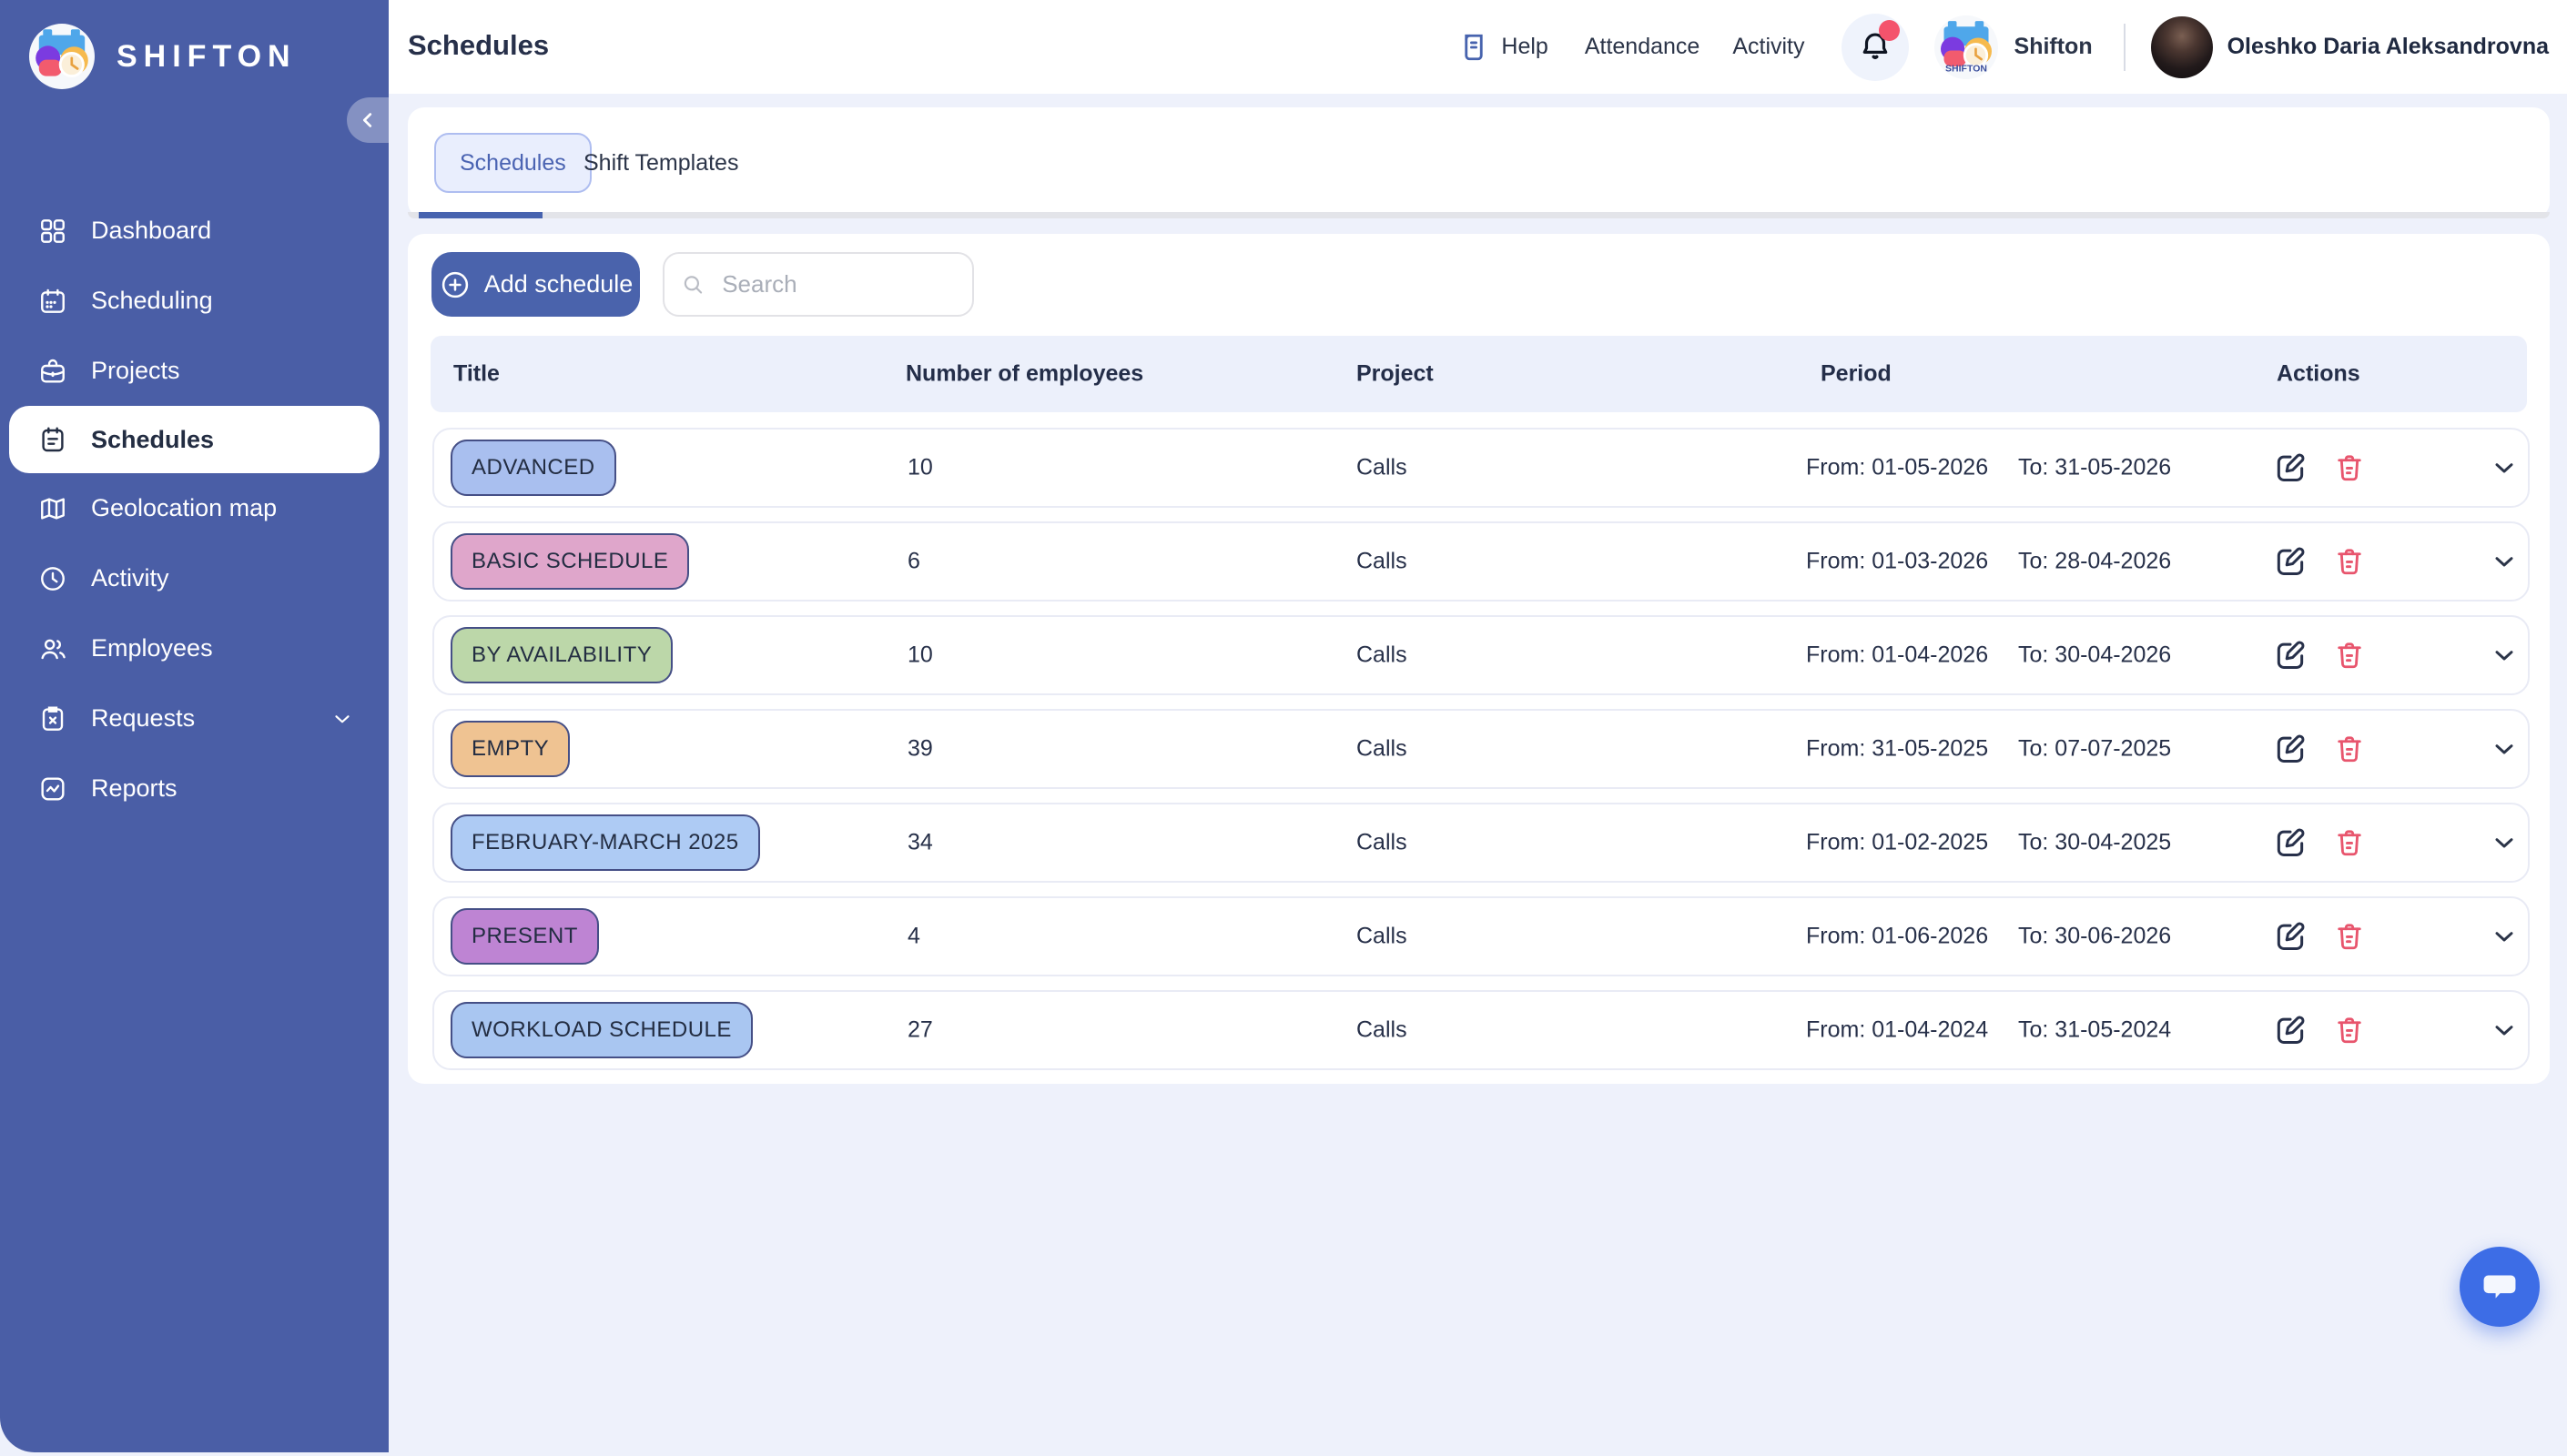 This screenshot has width=2567, height=1456. I want to click on sidebar-item-employees: Employees, so click(194, 648).